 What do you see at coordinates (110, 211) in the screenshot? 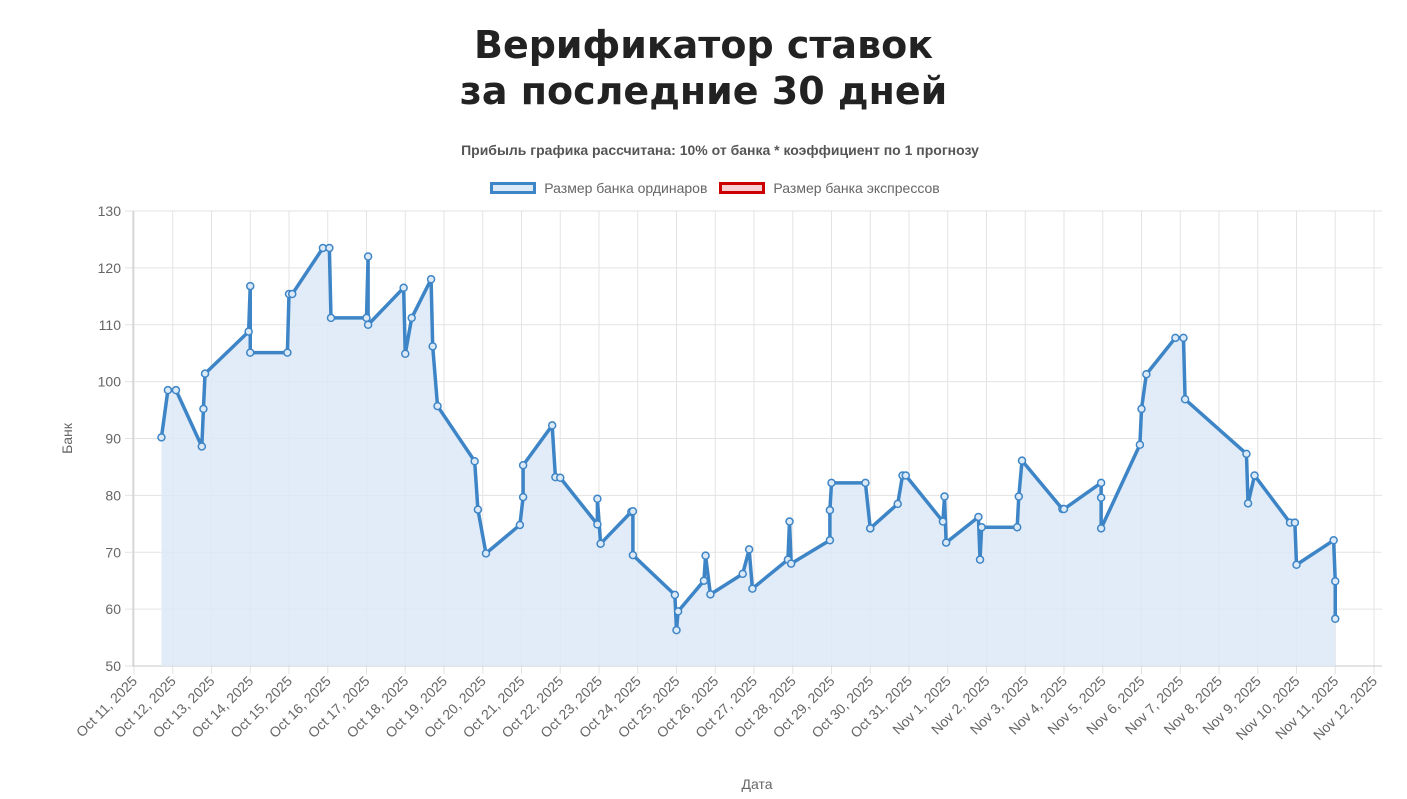
I see `y-tick-label: 130` at bounding box center [110, 211].